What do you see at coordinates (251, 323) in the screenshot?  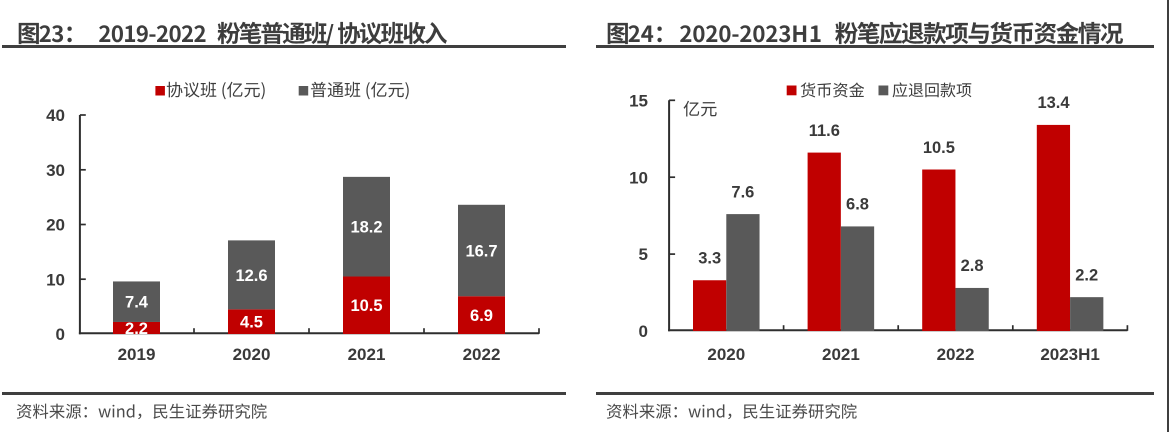 I see `svg-text: 4.5` at bounding box center [251, 323].